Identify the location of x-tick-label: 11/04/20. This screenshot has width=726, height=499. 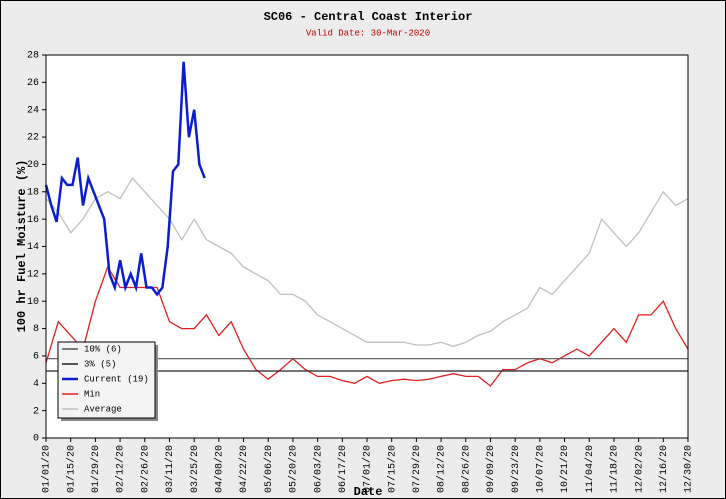
(590, 469).